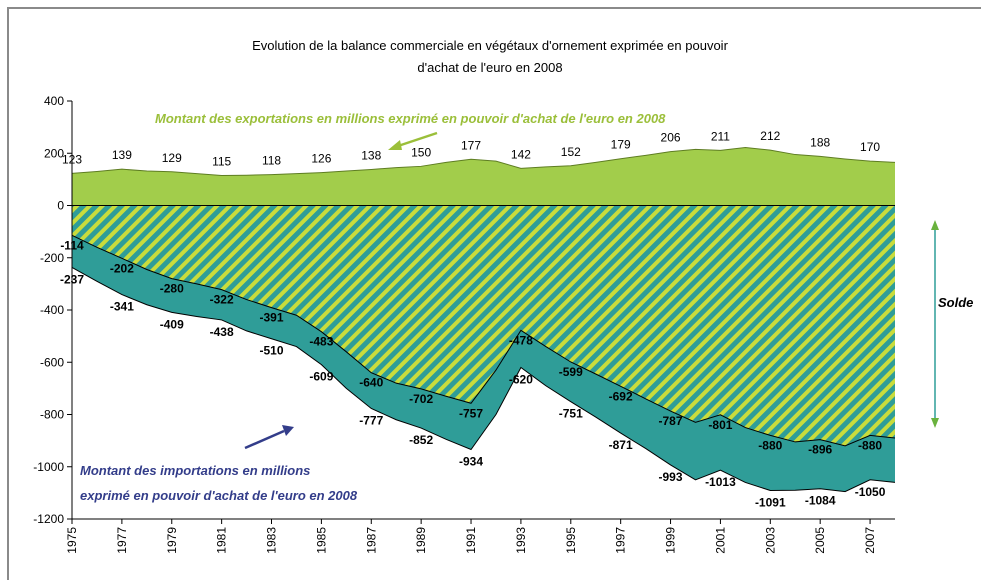  What do you see at coordinates (222, 300) in the screenshot?
I see `data-label: -322` at bounding box center [222, 300].